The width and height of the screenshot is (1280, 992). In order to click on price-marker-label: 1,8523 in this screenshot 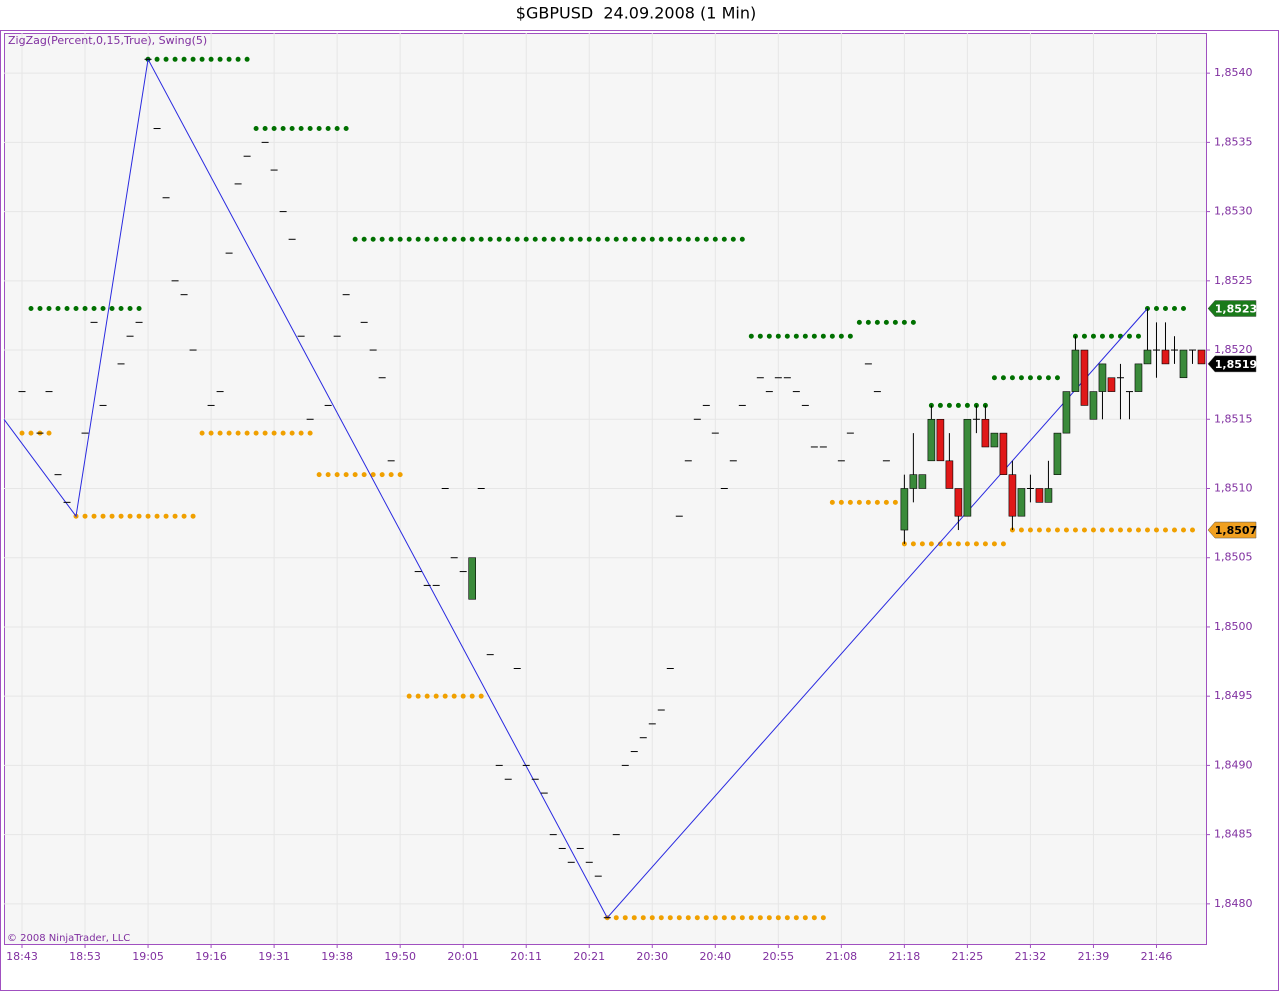, I will do `click(1236, 309)`.